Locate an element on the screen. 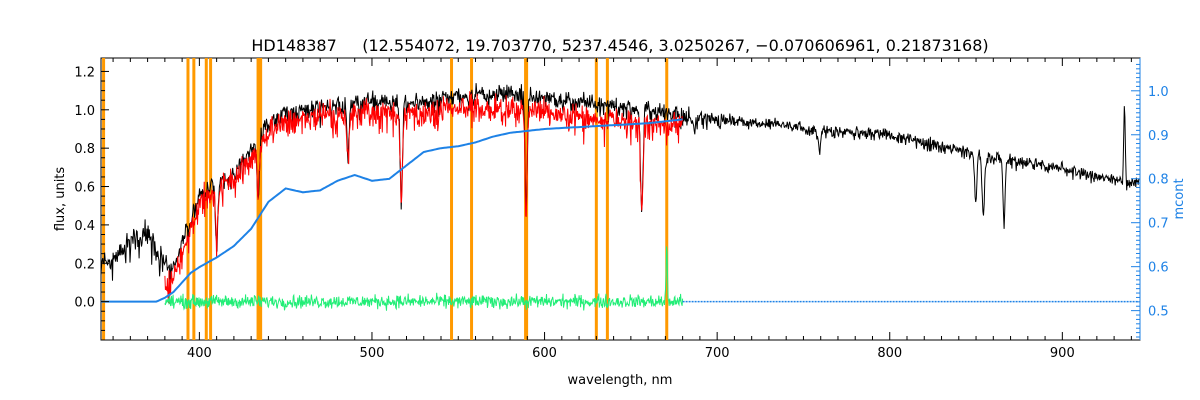 This screenshot has height=400, width=1200. y2-tick-label: 0.7 is located at coordinates (1158, 224).